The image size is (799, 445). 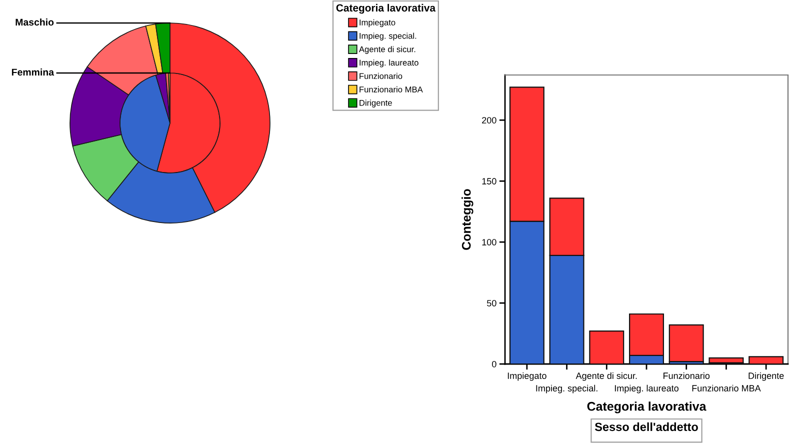 I want to click on x-tick-label: Impiegato, so click(x=527, y=376).